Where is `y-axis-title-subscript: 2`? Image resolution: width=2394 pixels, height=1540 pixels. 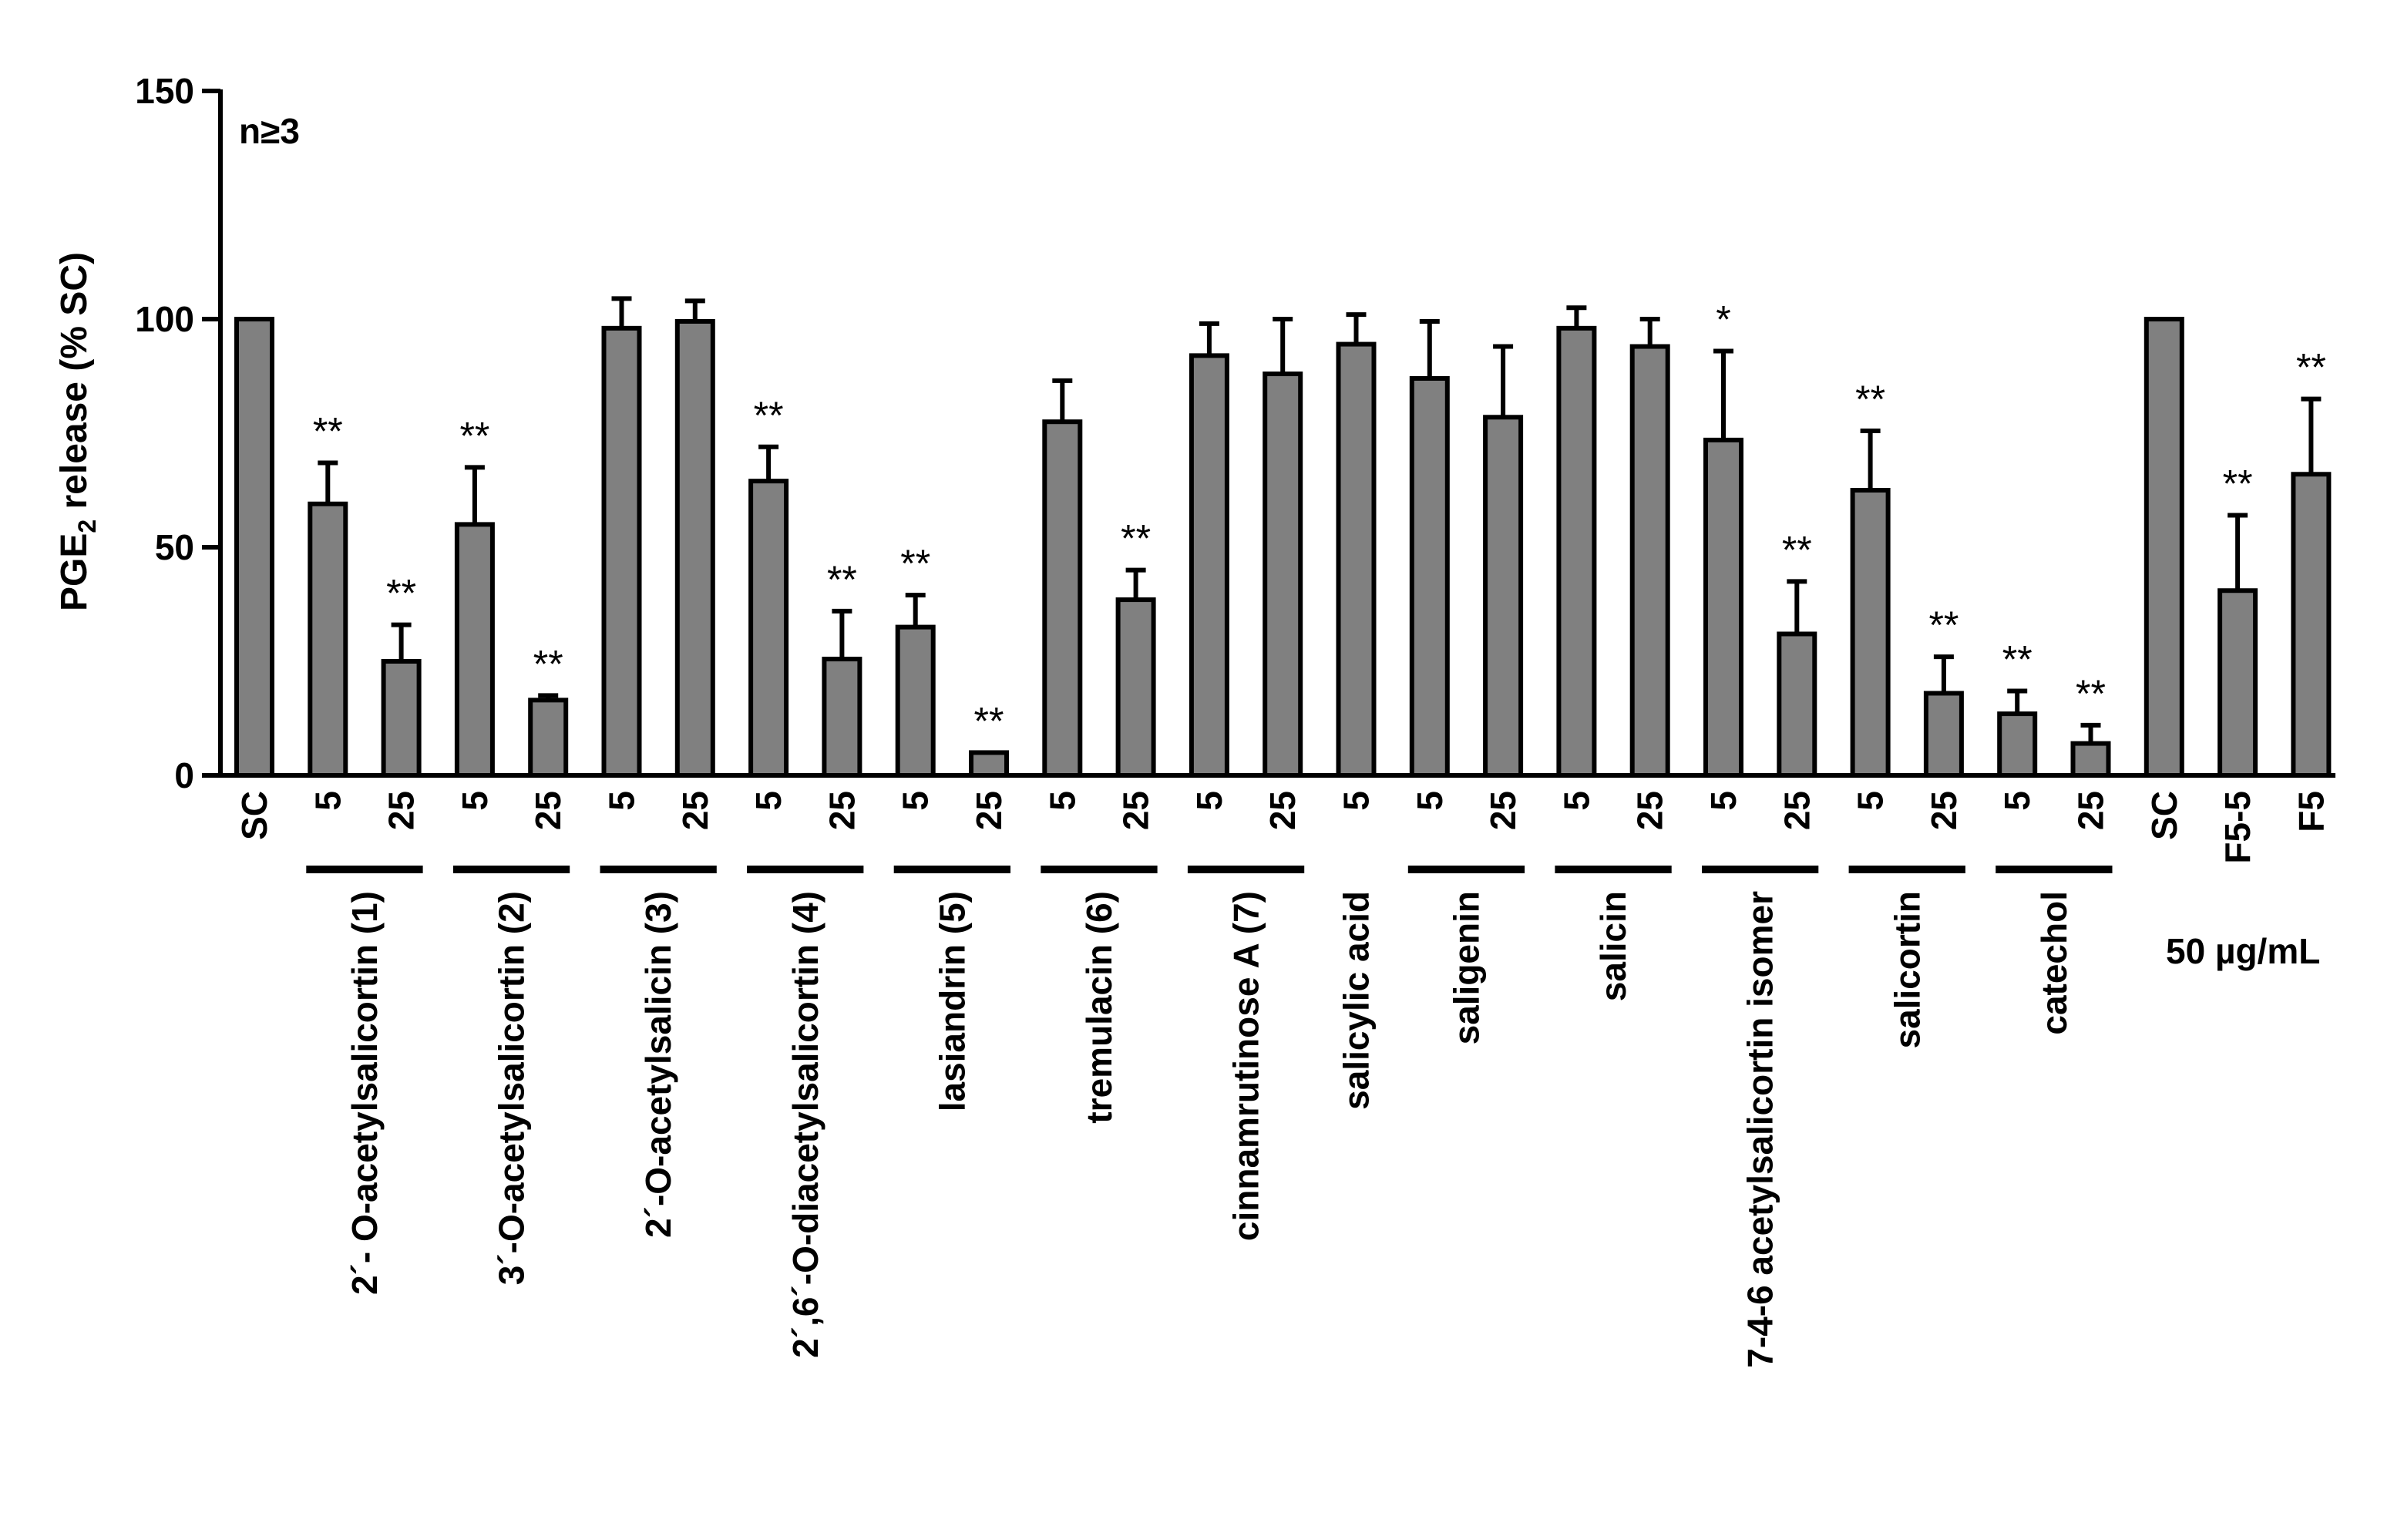 y-axis-title-subscript: 2 is located at coordinates (87, 526).